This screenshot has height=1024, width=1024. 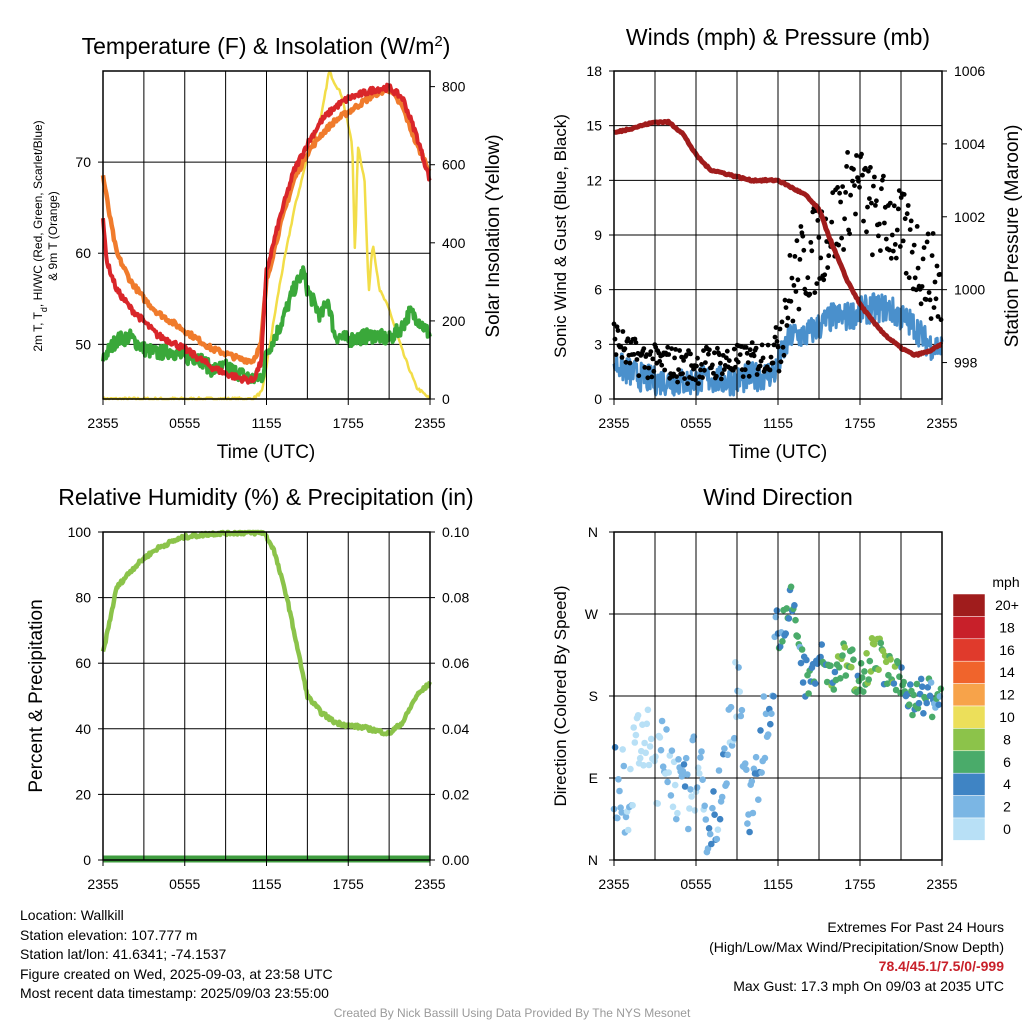 I want to click on legend-title: mph, so click(x=1005, y=582).